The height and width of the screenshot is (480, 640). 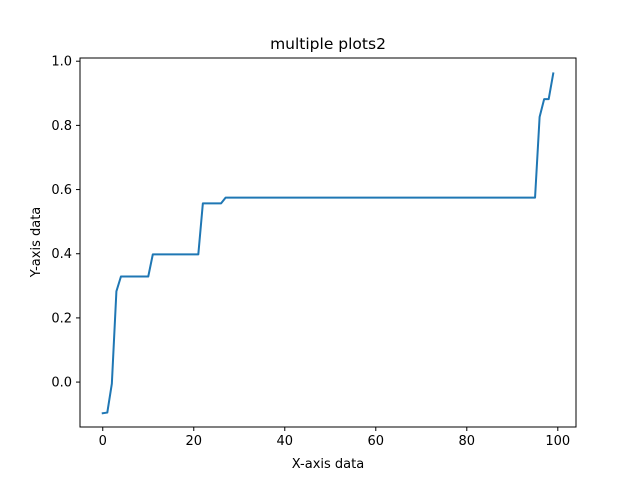 What do you see at coordinates (103, 441) in the screenshot?
I see `x-tick-label: 0` at bounding box center [103, 441].